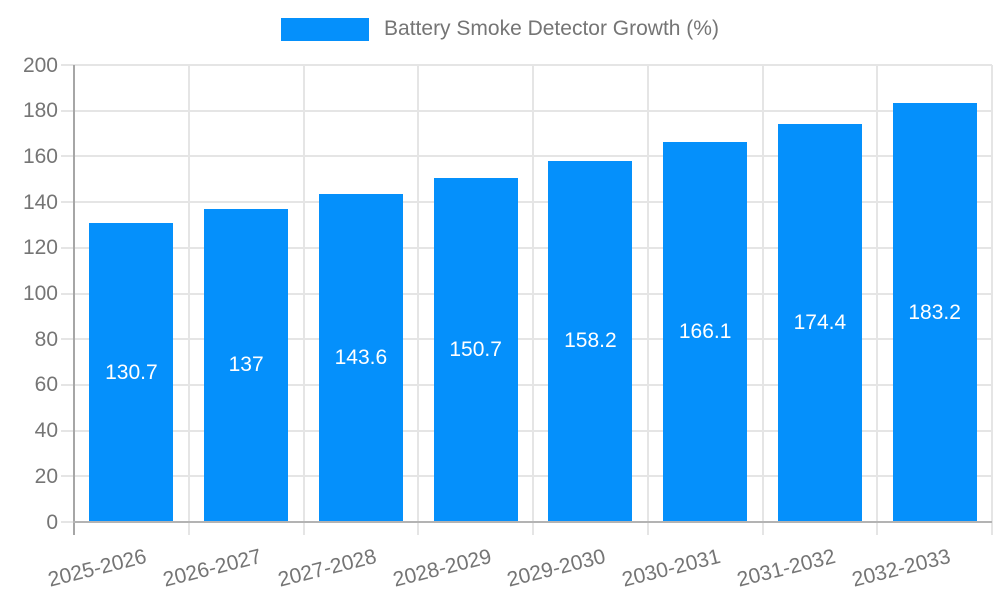 The width and height of the screenshot is (1000, 600). I want to click on bar-value-label: 130.7, so click(131, 372).